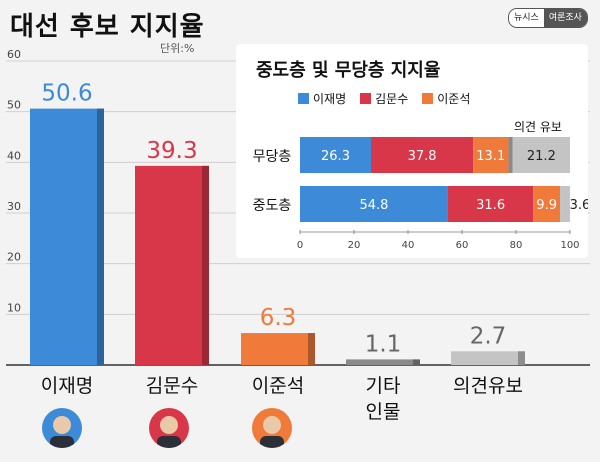  What do you see at coordinates (300, 245) in the screenshot?
I see `x-tick-label: 0` at bounding box center [300, 245].